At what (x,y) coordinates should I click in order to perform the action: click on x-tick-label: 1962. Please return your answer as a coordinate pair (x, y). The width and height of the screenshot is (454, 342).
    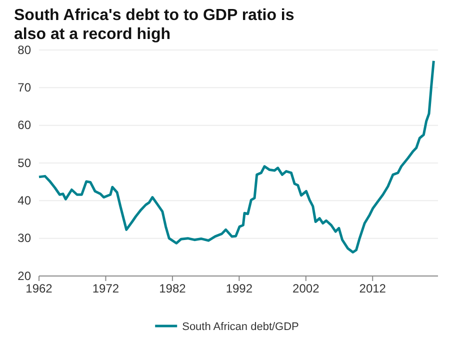
    Looking at the image, I should click on (39, 289).